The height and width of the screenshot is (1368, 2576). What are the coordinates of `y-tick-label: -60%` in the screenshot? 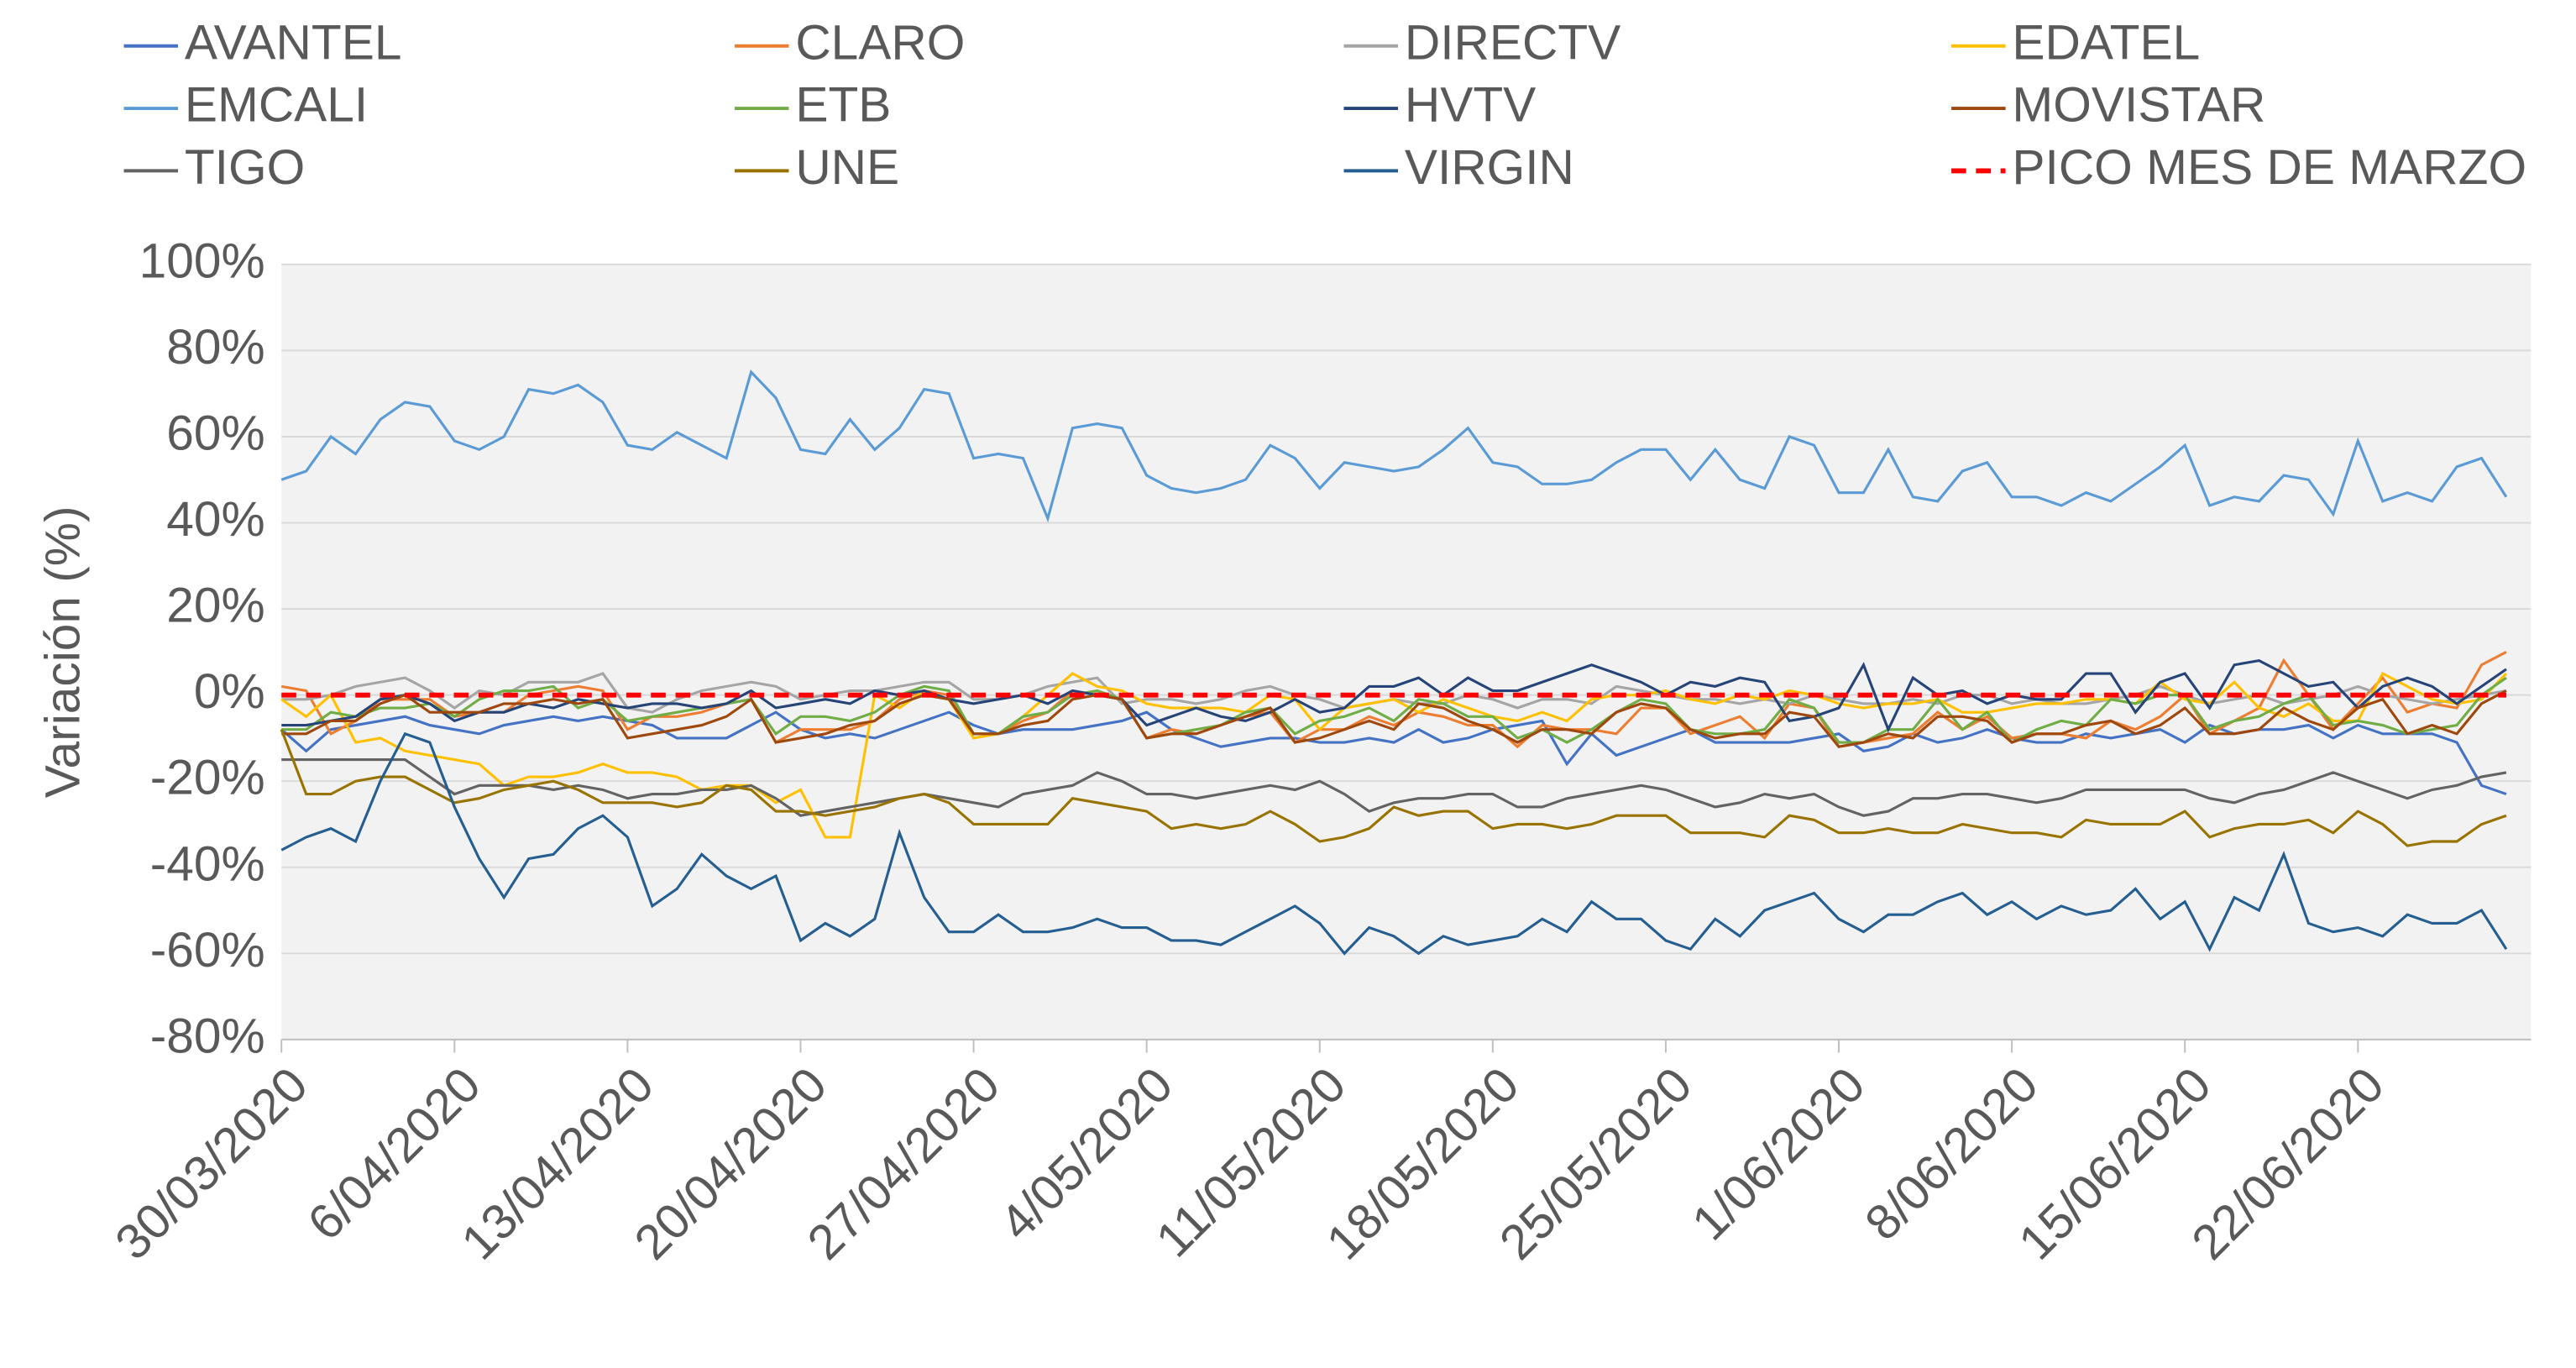 It's located at (208, 950).